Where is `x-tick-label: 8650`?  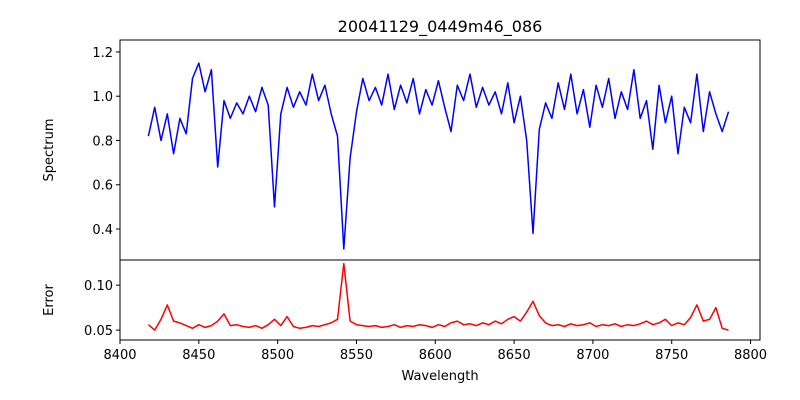 x-tick-label: 8650 is located at coordinates (514, 355).